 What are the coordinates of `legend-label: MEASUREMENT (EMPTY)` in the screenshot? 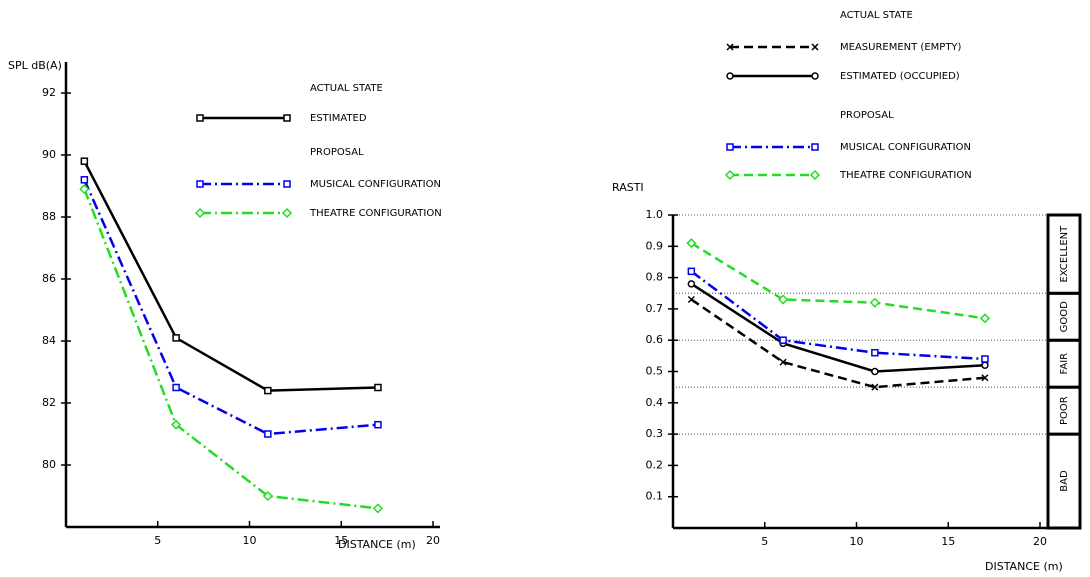 It's located at (901, 47).